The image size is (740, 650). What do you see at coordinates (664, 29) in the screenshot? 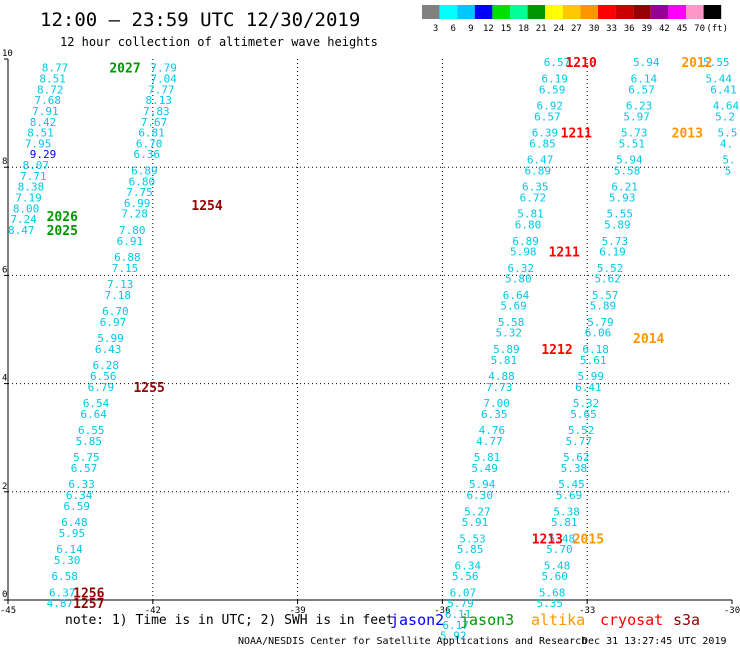
I see `scale-label: 42` at bounding box center [664, 29].